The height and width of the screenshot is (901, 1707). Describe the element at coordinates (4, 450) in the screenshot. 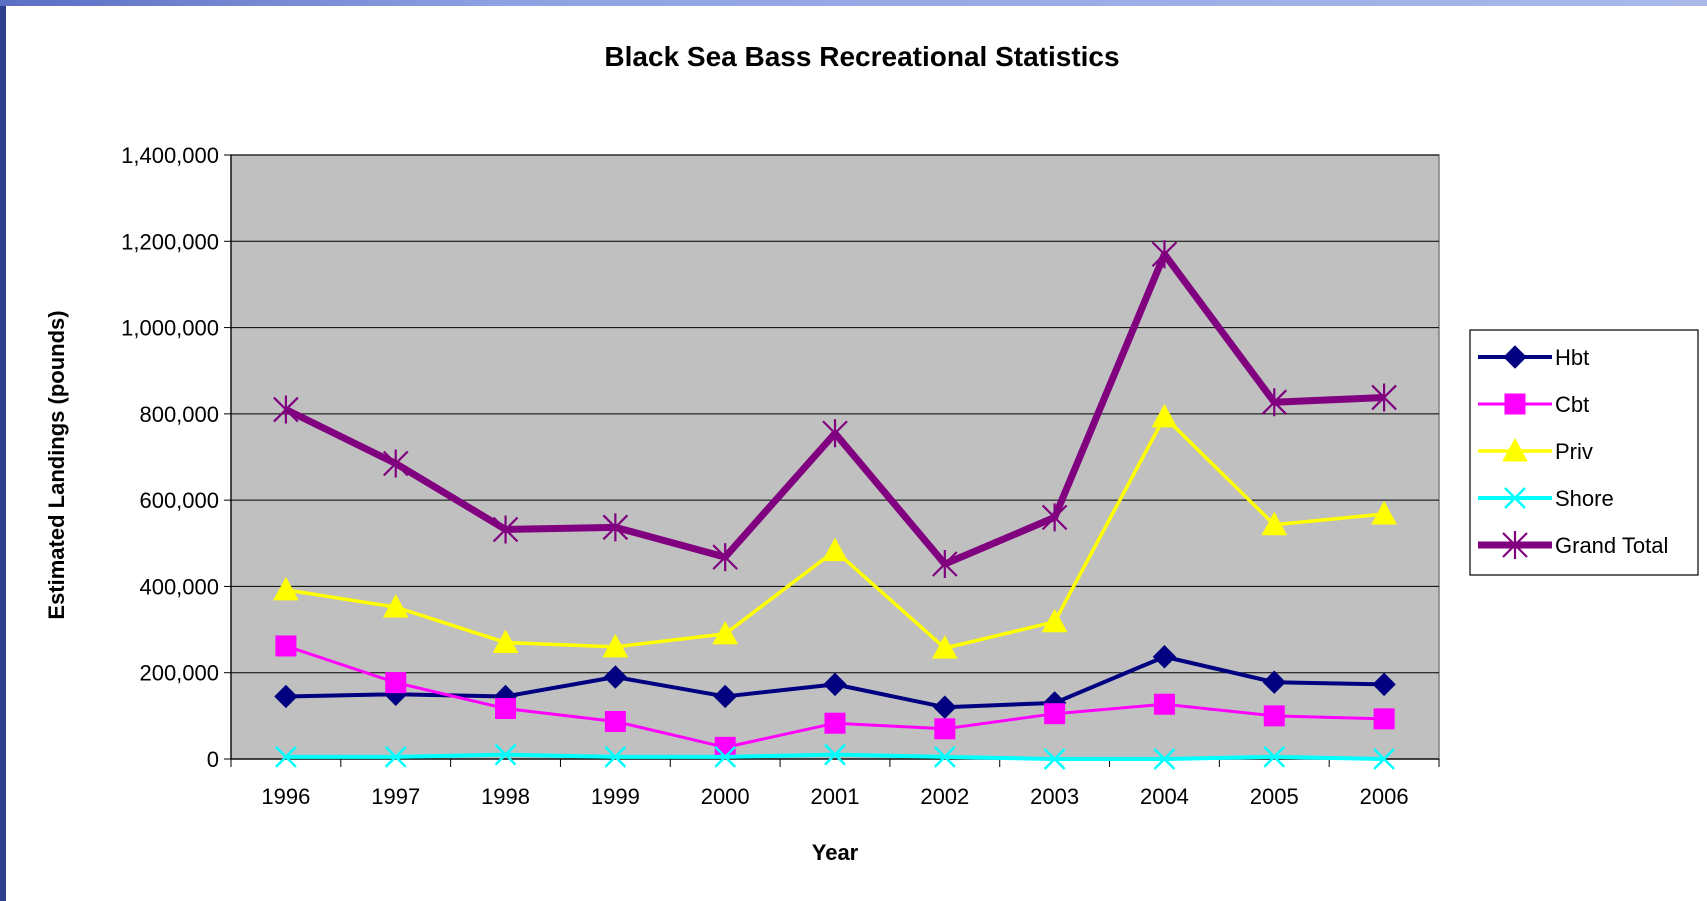

I see `slide-left-bar` at that location.